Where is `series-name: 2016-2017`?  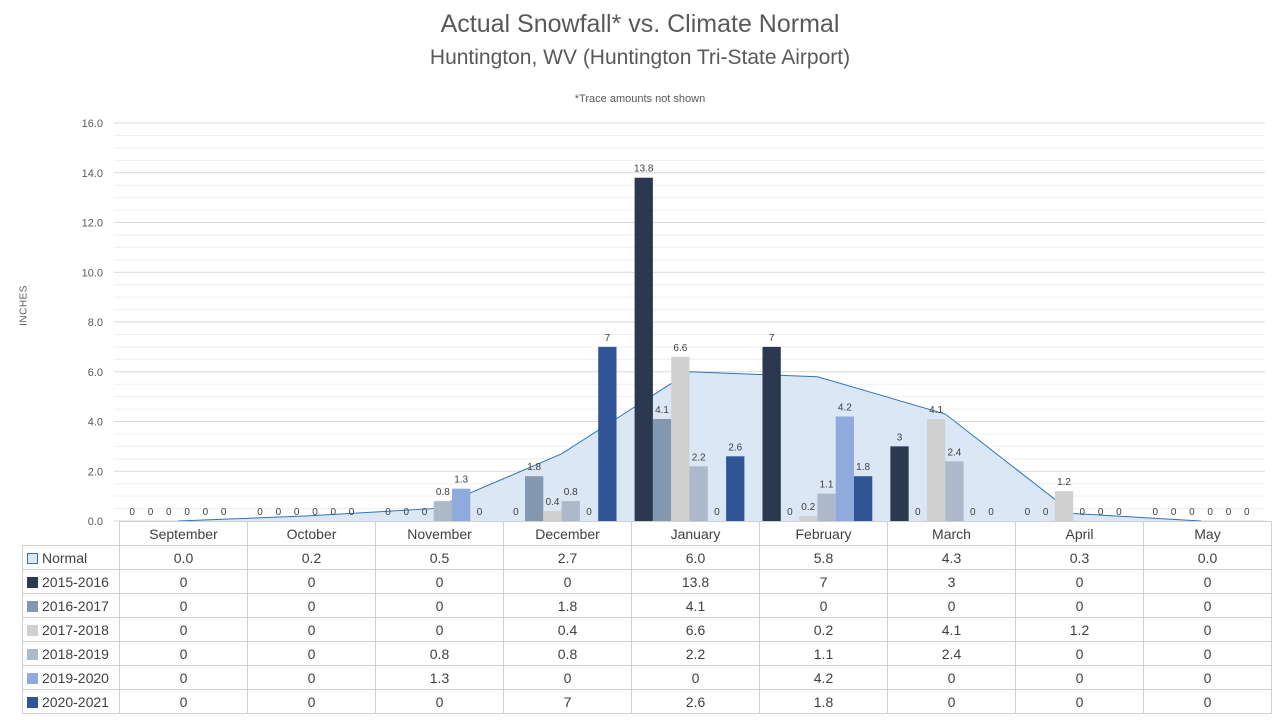
series-name: 2016-2017 is located at coordinates (75, 605).